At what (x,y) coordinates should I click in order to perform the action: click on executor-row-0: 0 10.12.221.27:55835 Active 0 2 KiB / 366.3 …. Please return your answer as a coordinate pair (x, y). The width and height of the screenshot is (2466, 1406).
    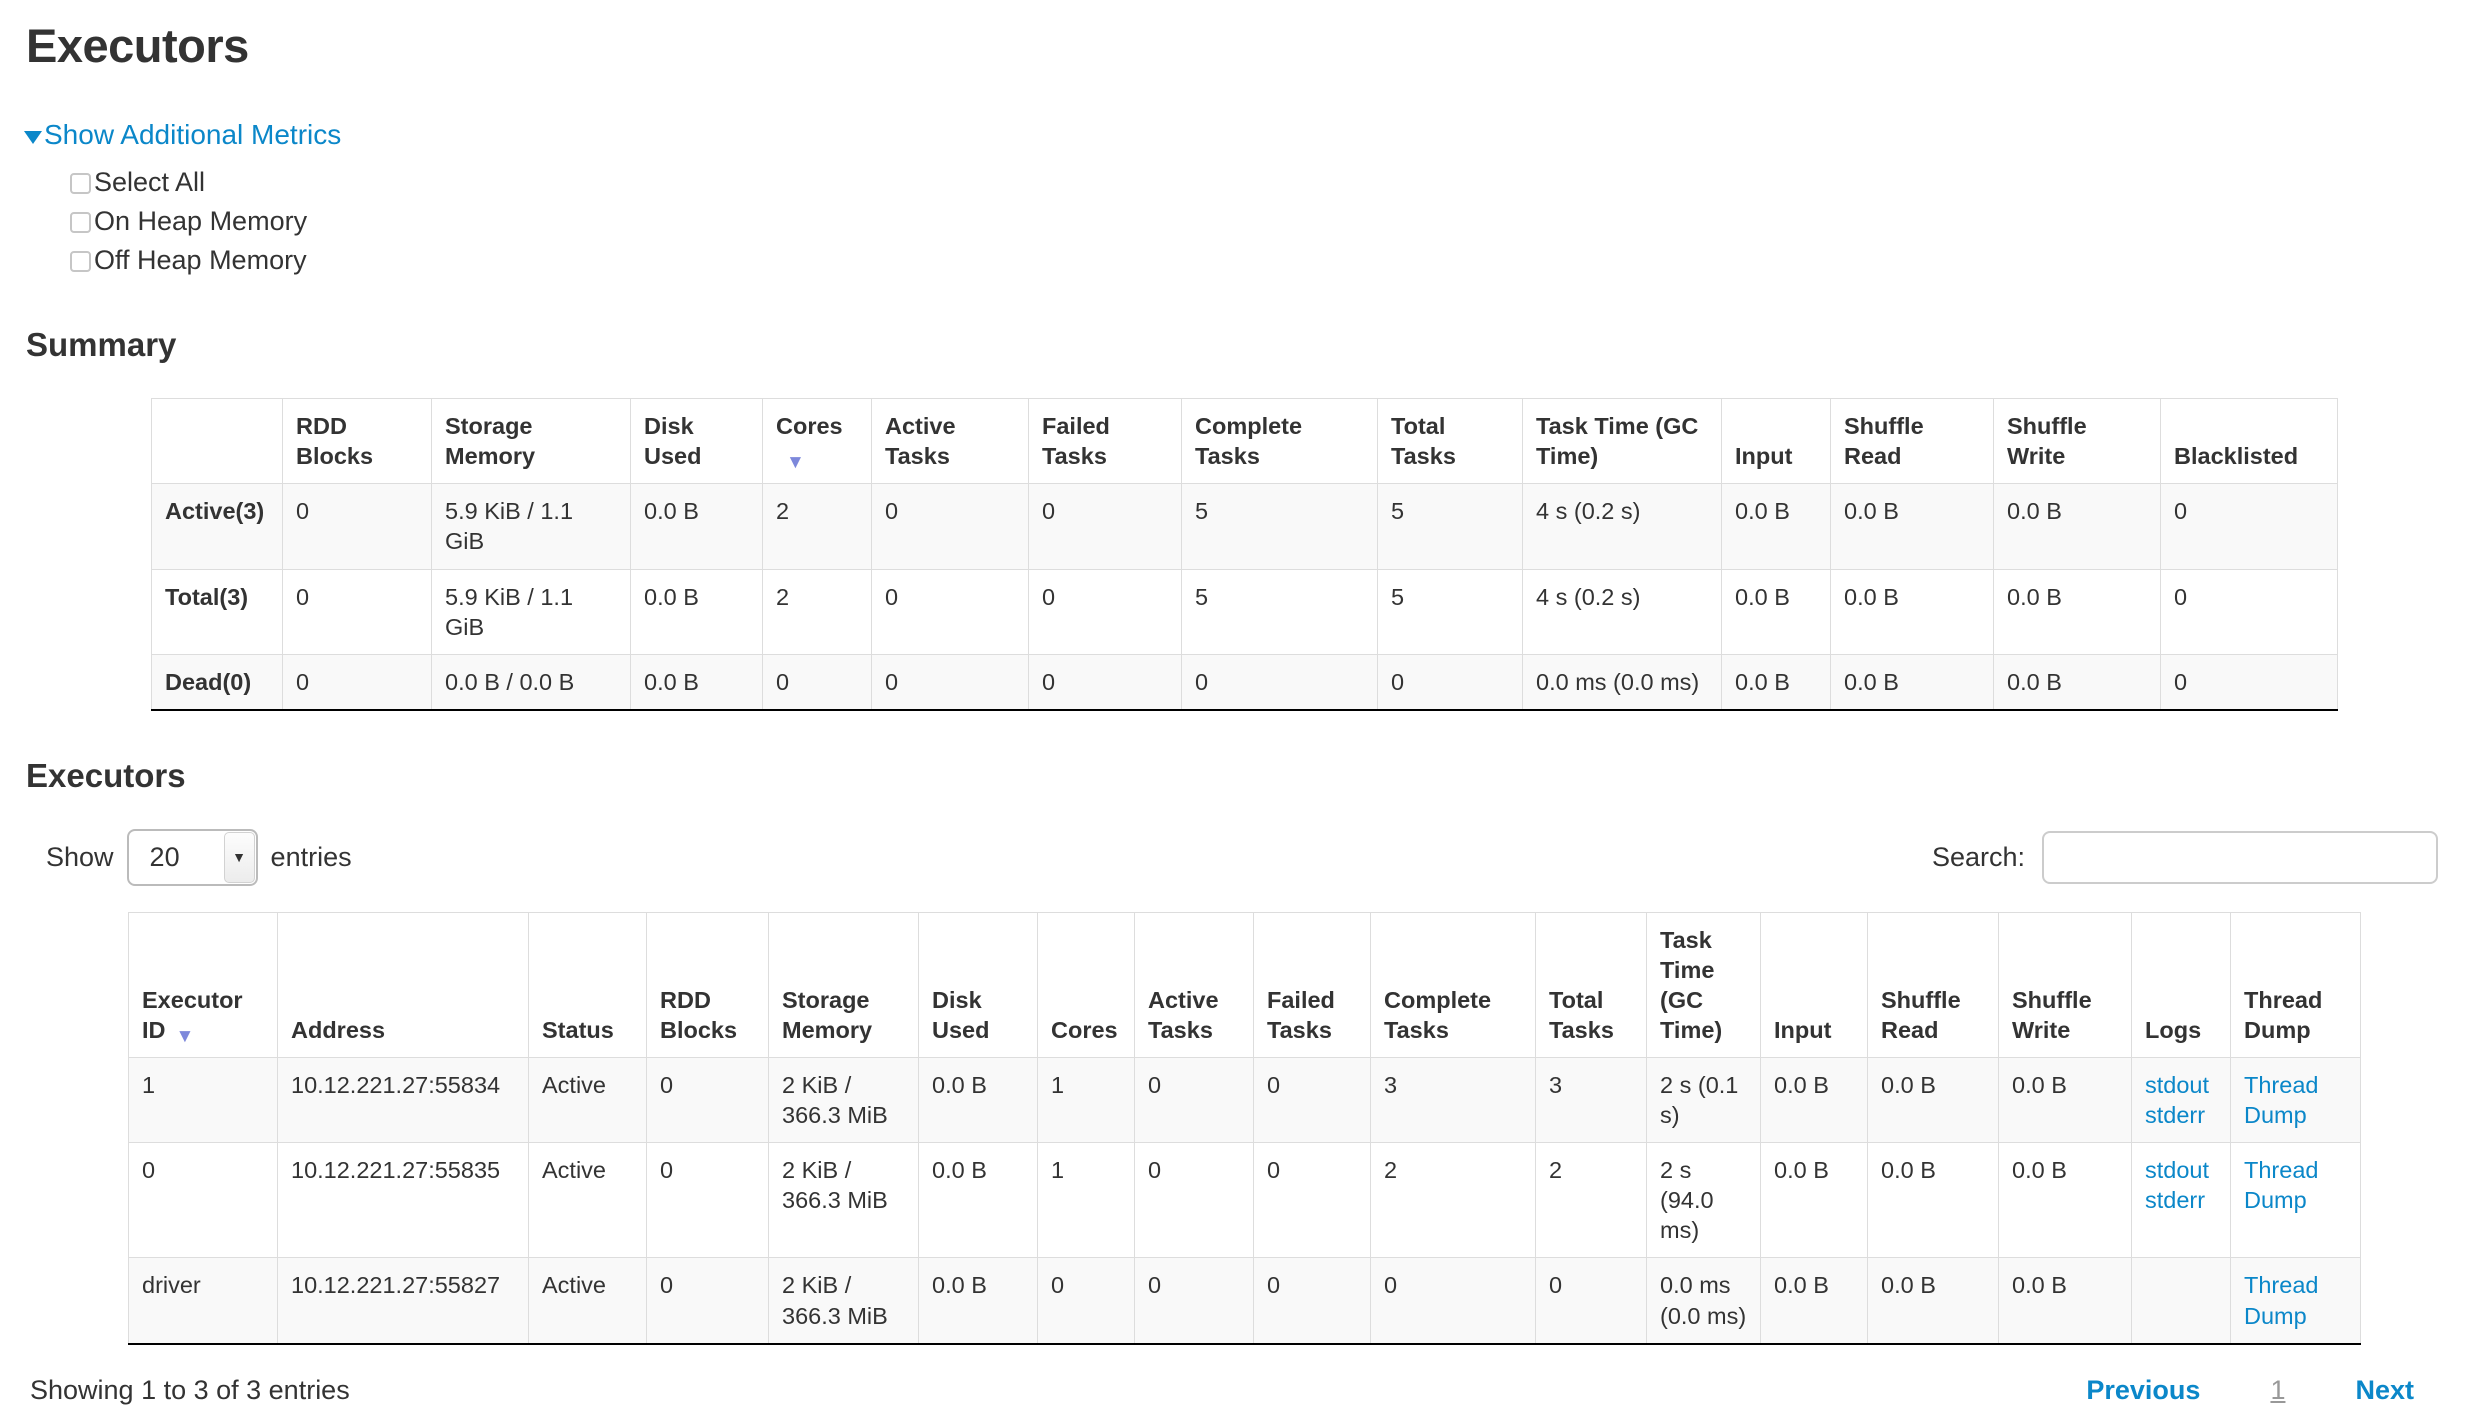
    Looking at the image, I should click on (1244, 1200).